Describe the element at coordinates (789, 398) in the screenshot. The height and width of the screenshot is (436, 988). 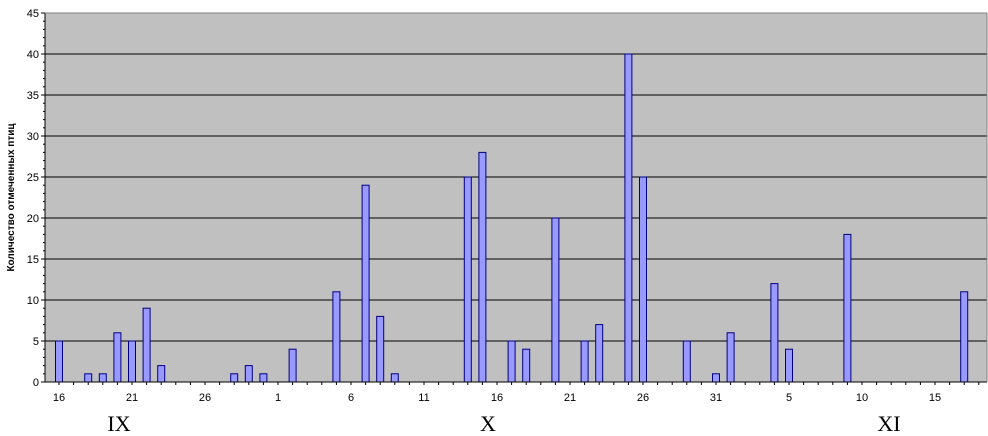
I see `x-tick-label: 5` at that location.